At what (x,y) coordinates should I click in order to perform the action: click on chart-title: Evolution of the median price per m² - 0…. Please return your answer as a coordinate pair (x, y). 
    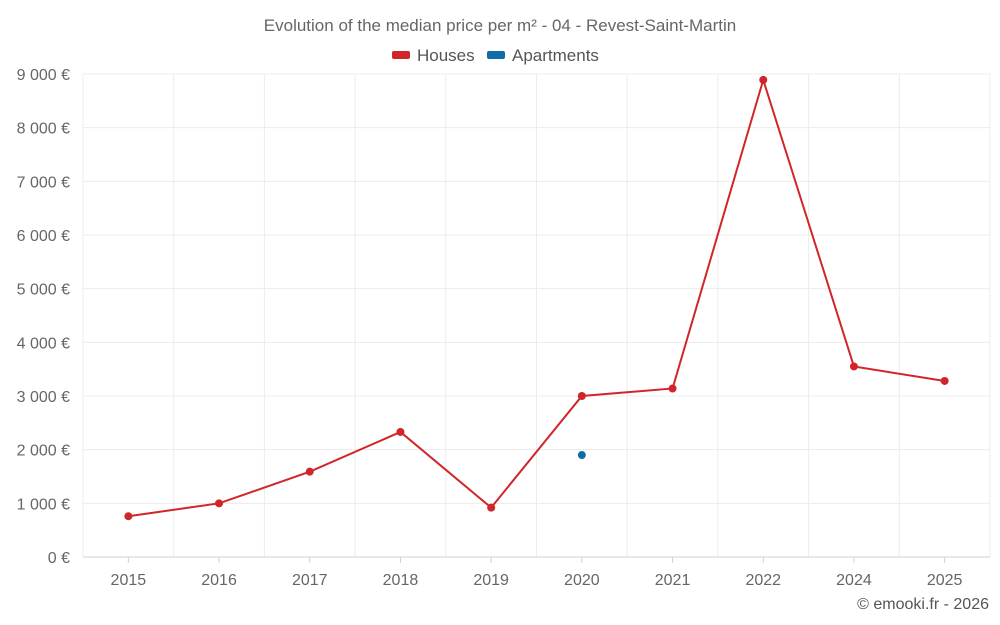
    Looking at the image, I should click on (500, 25).